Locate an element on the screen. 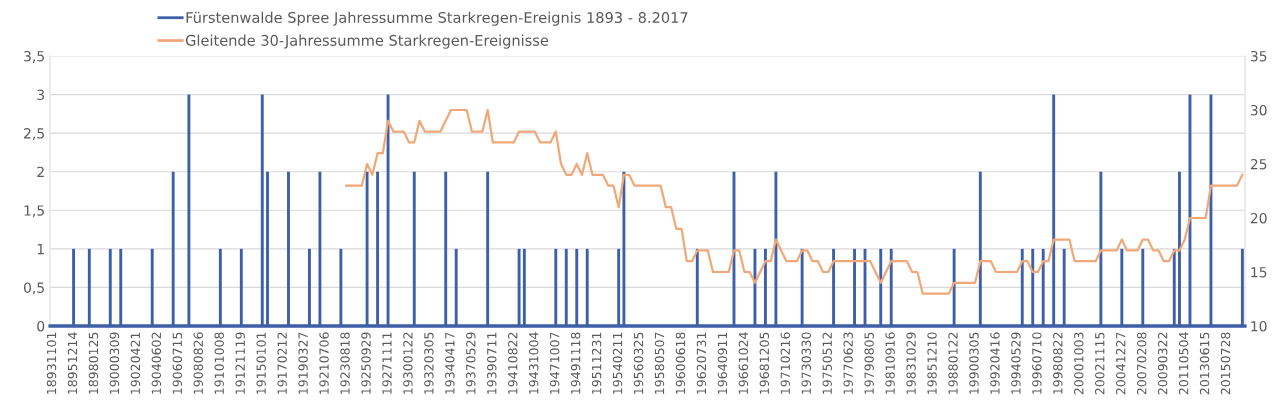  x-tick-label: 19851210 is located at coordinates (932, 363).